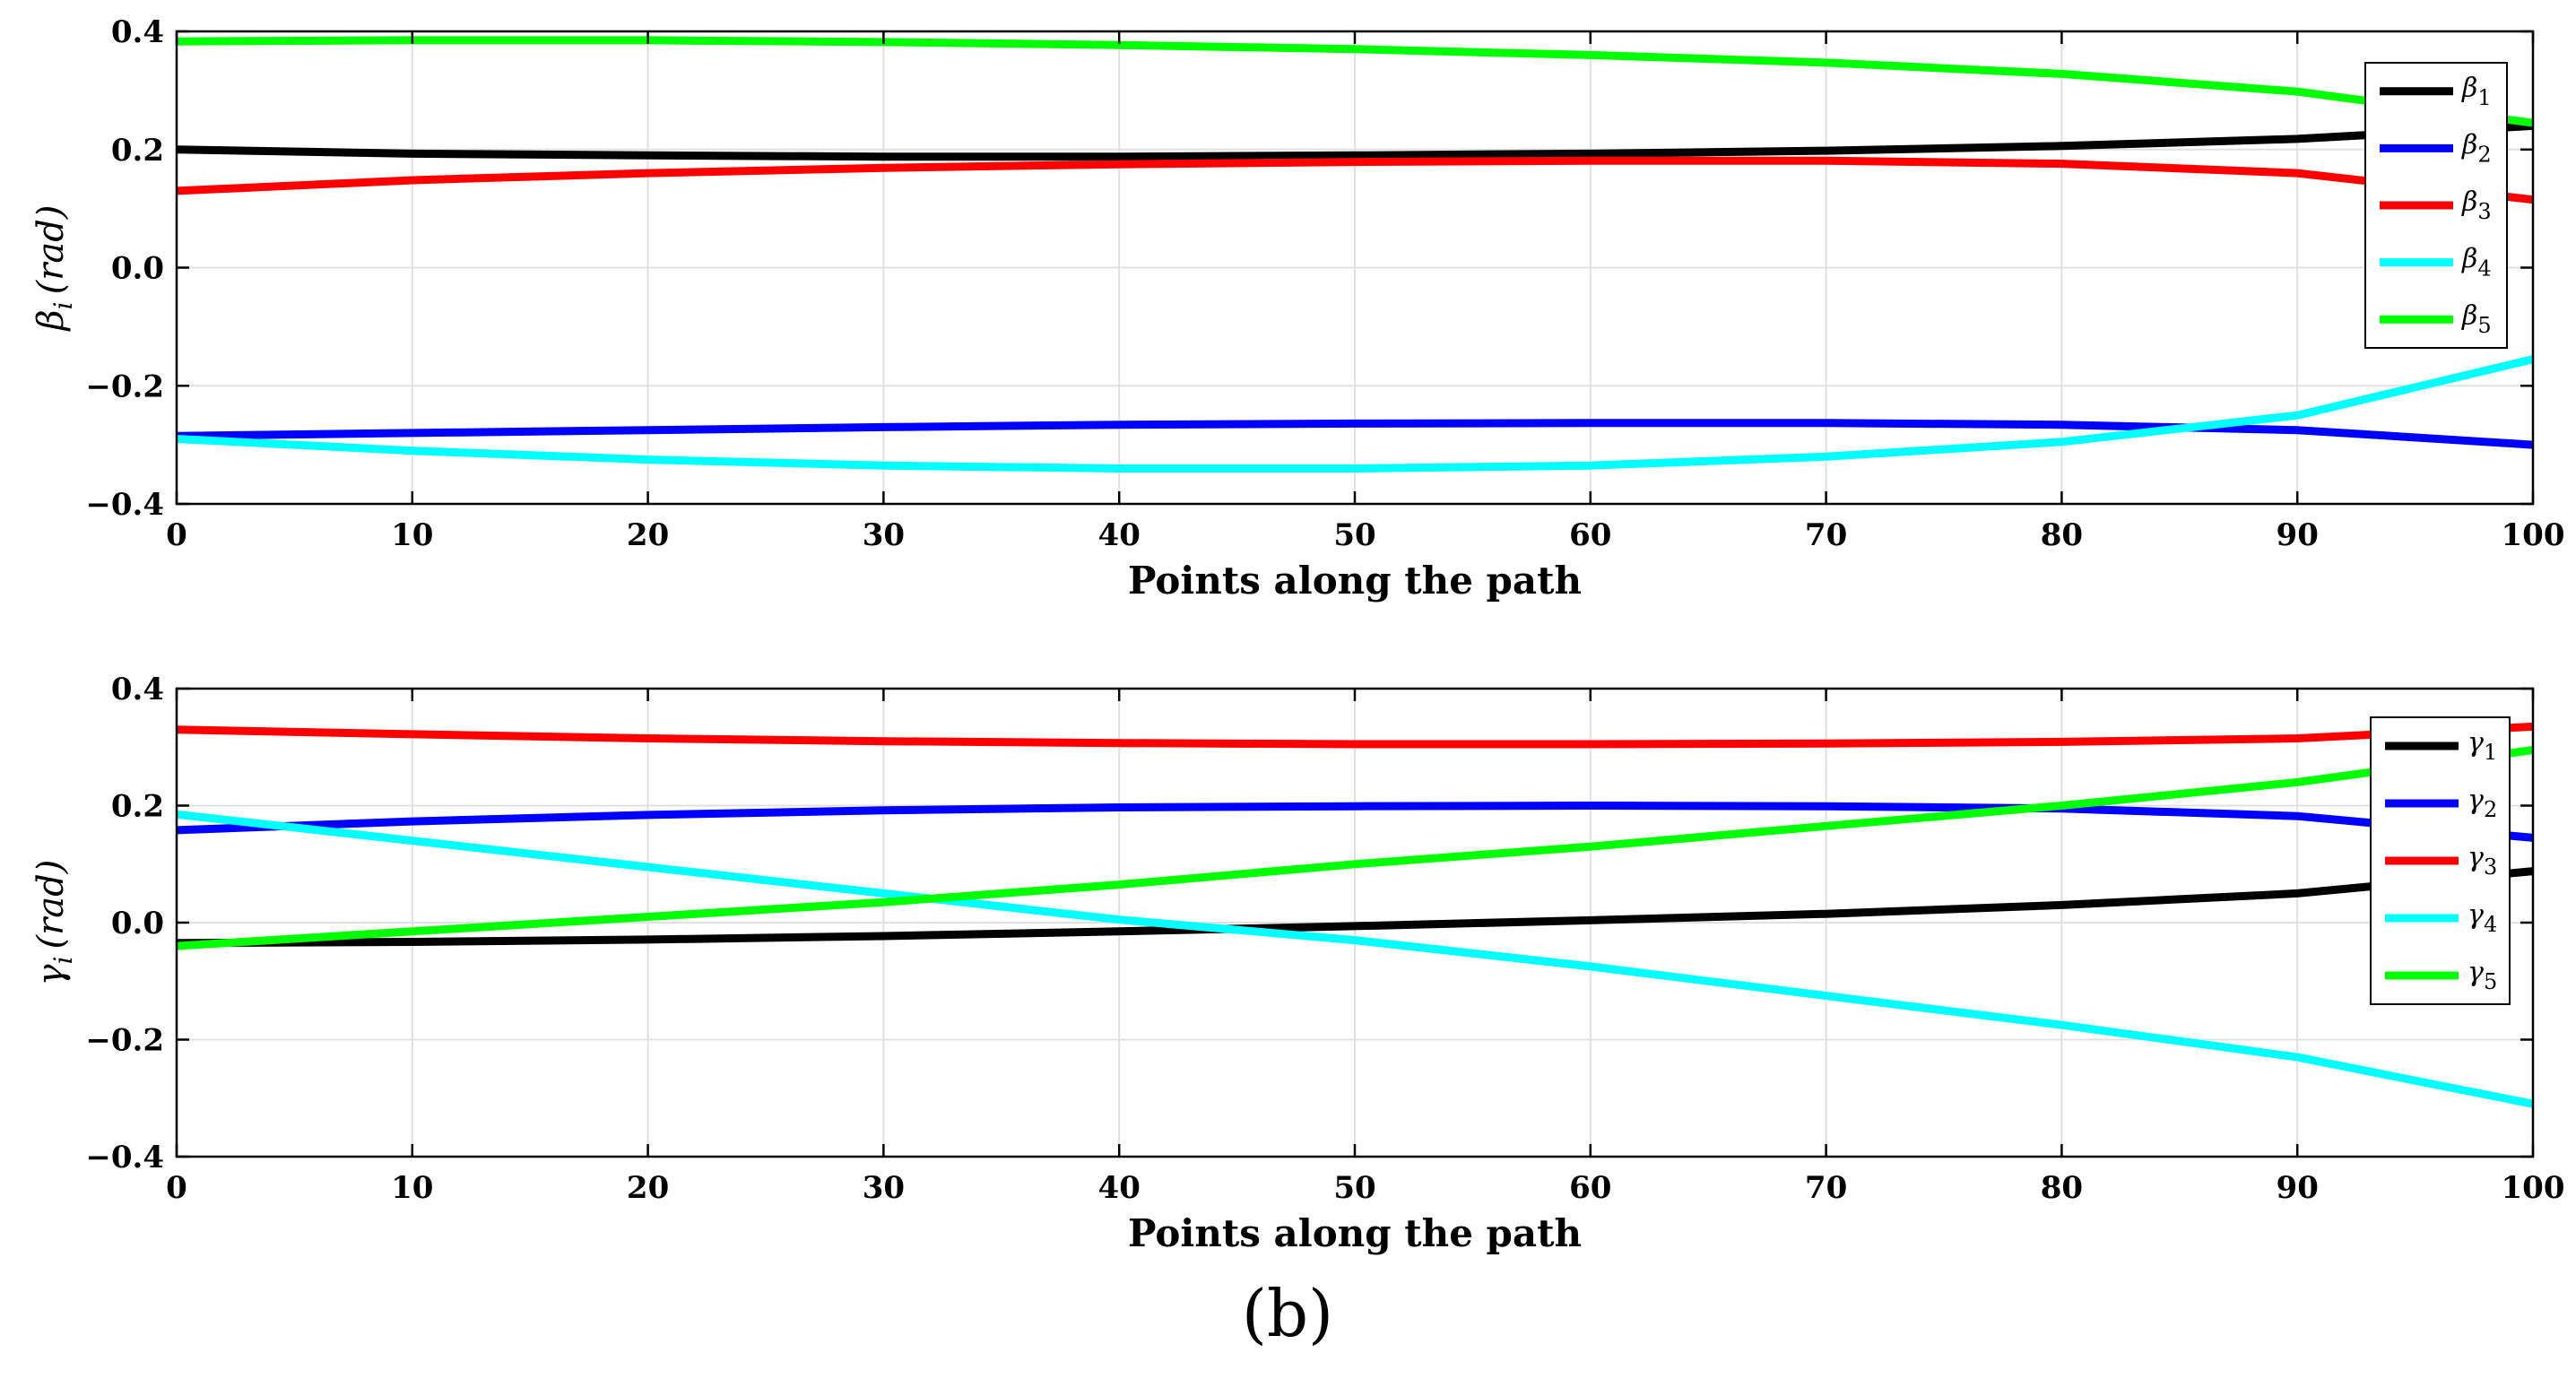 This screenshot has height=1379, width=2576. I want to click on y-axis-symbol: γ, so click(51, 975).